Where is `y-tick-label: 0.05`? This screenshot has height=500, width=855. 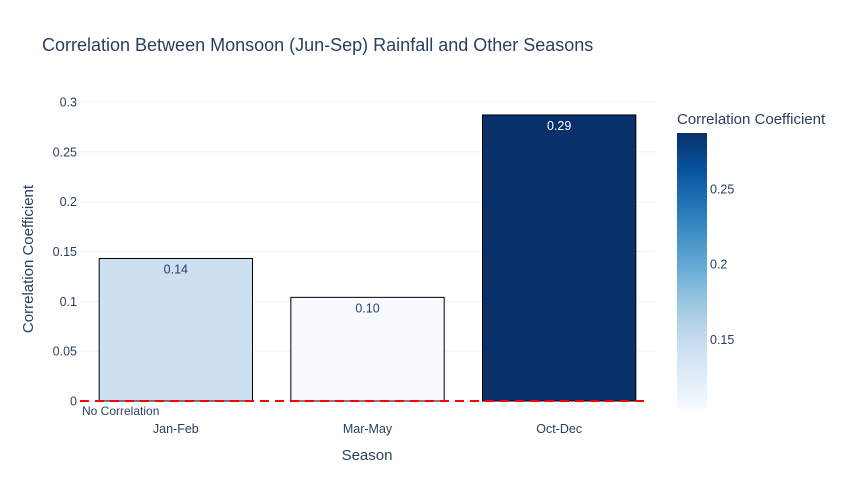 y-tick-label: 0.05 is located at coordinates (65, 352).